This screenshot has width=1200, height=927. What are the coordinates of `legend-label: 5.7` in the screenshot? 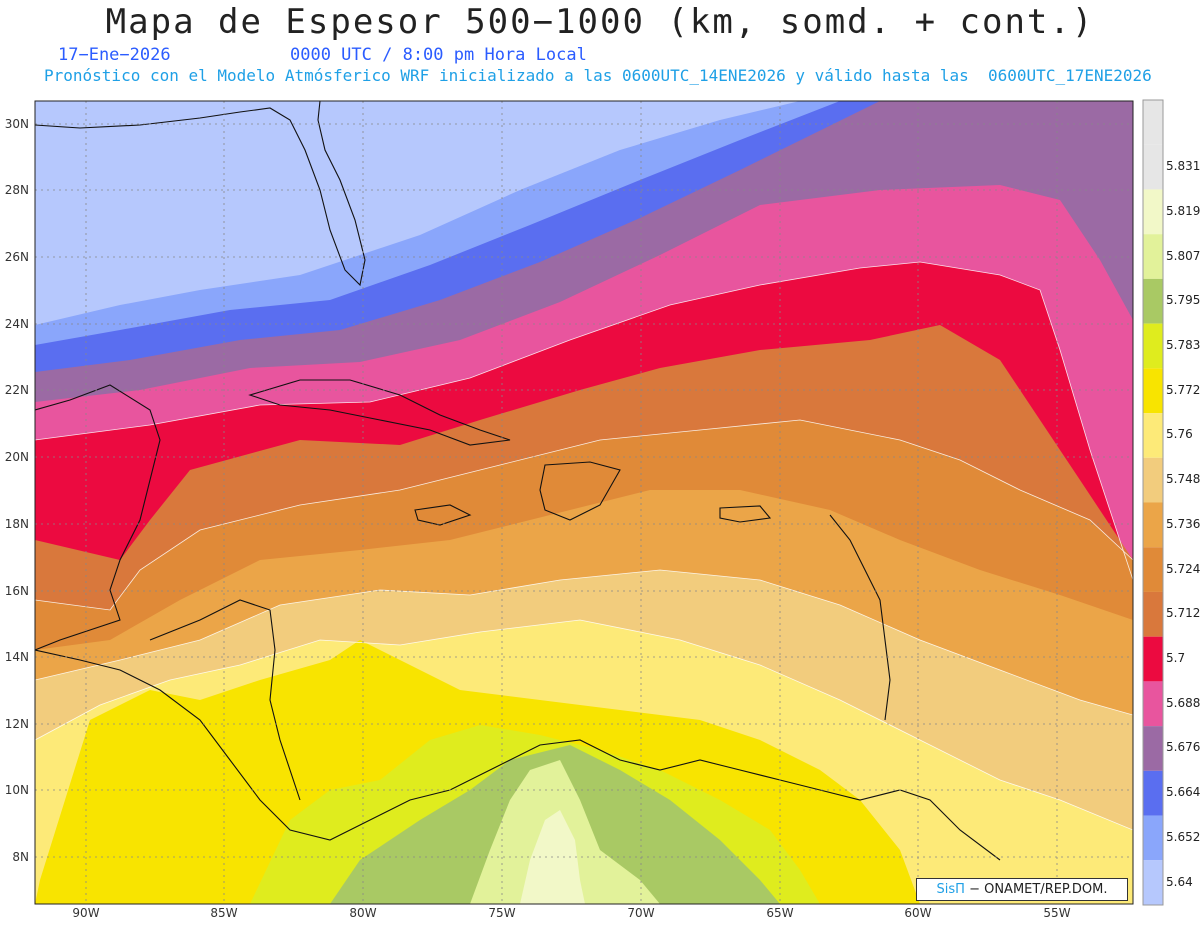 It's located at (1176, 658).